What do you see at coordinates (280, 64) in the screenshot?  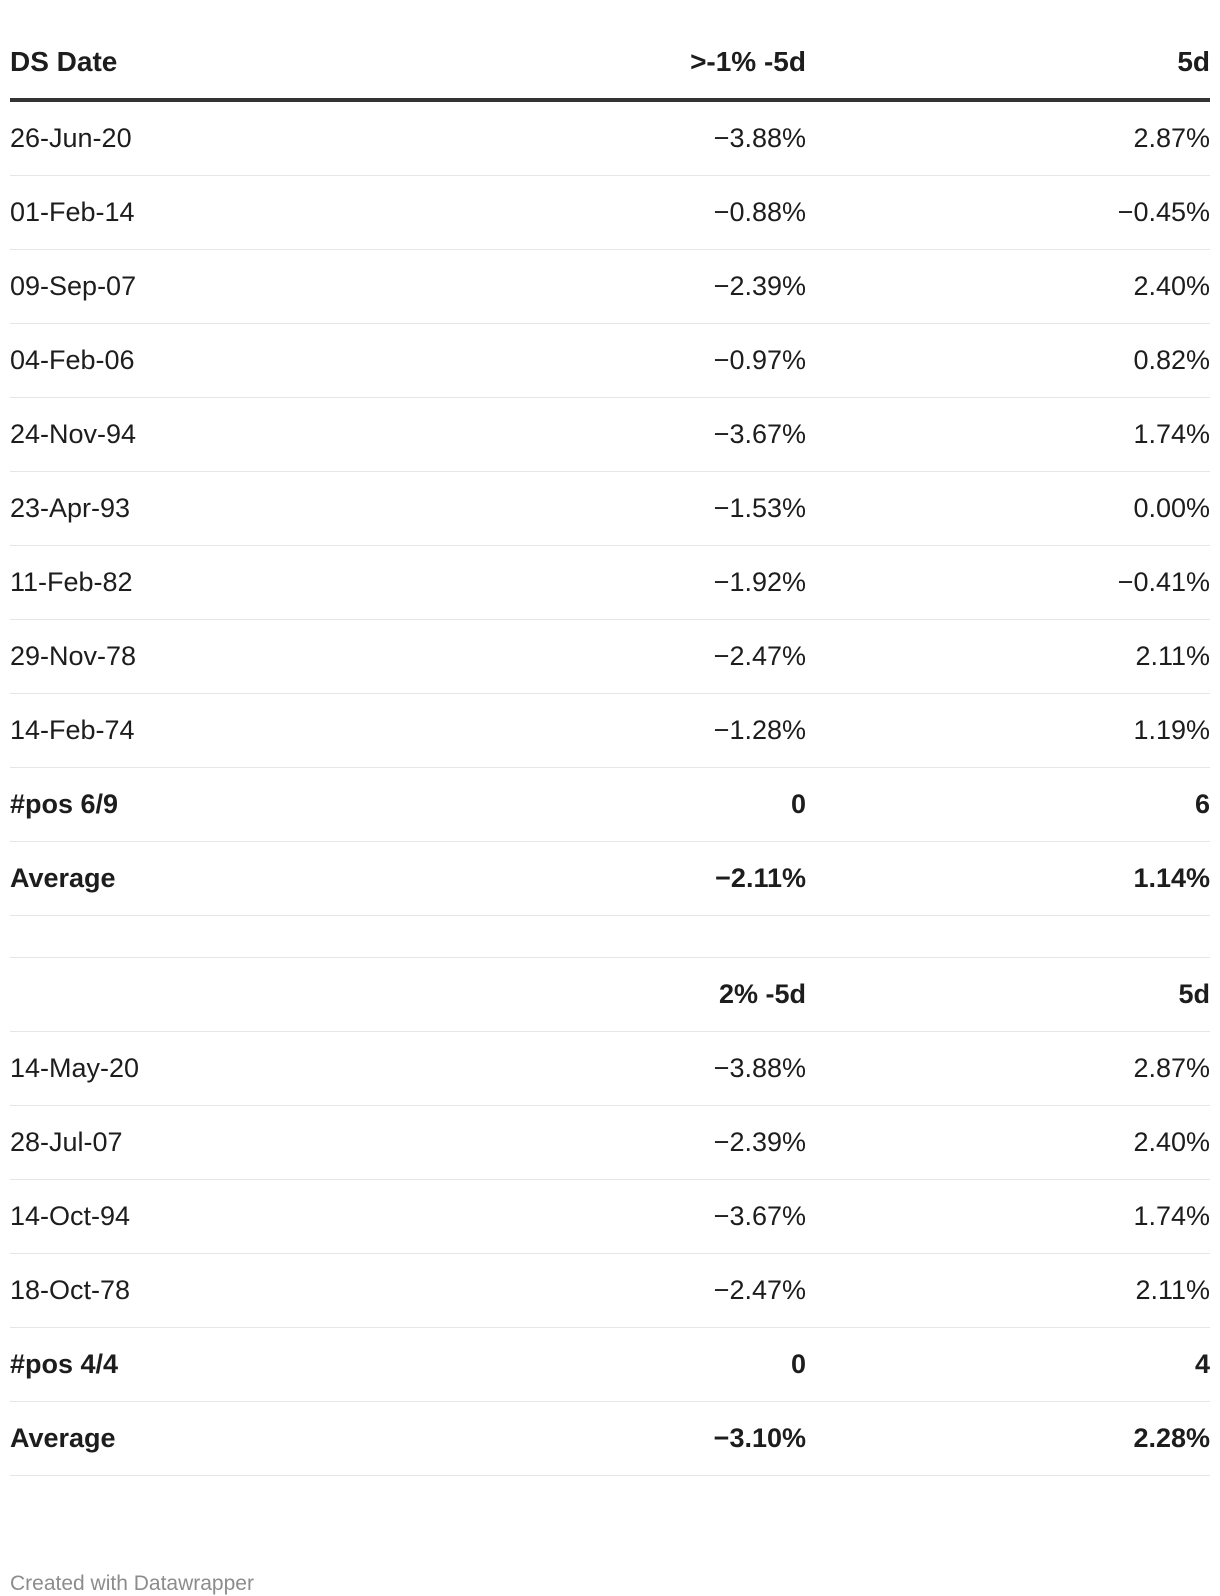 I see `column-header-date: DS Date` at bounding box center [280, 64].